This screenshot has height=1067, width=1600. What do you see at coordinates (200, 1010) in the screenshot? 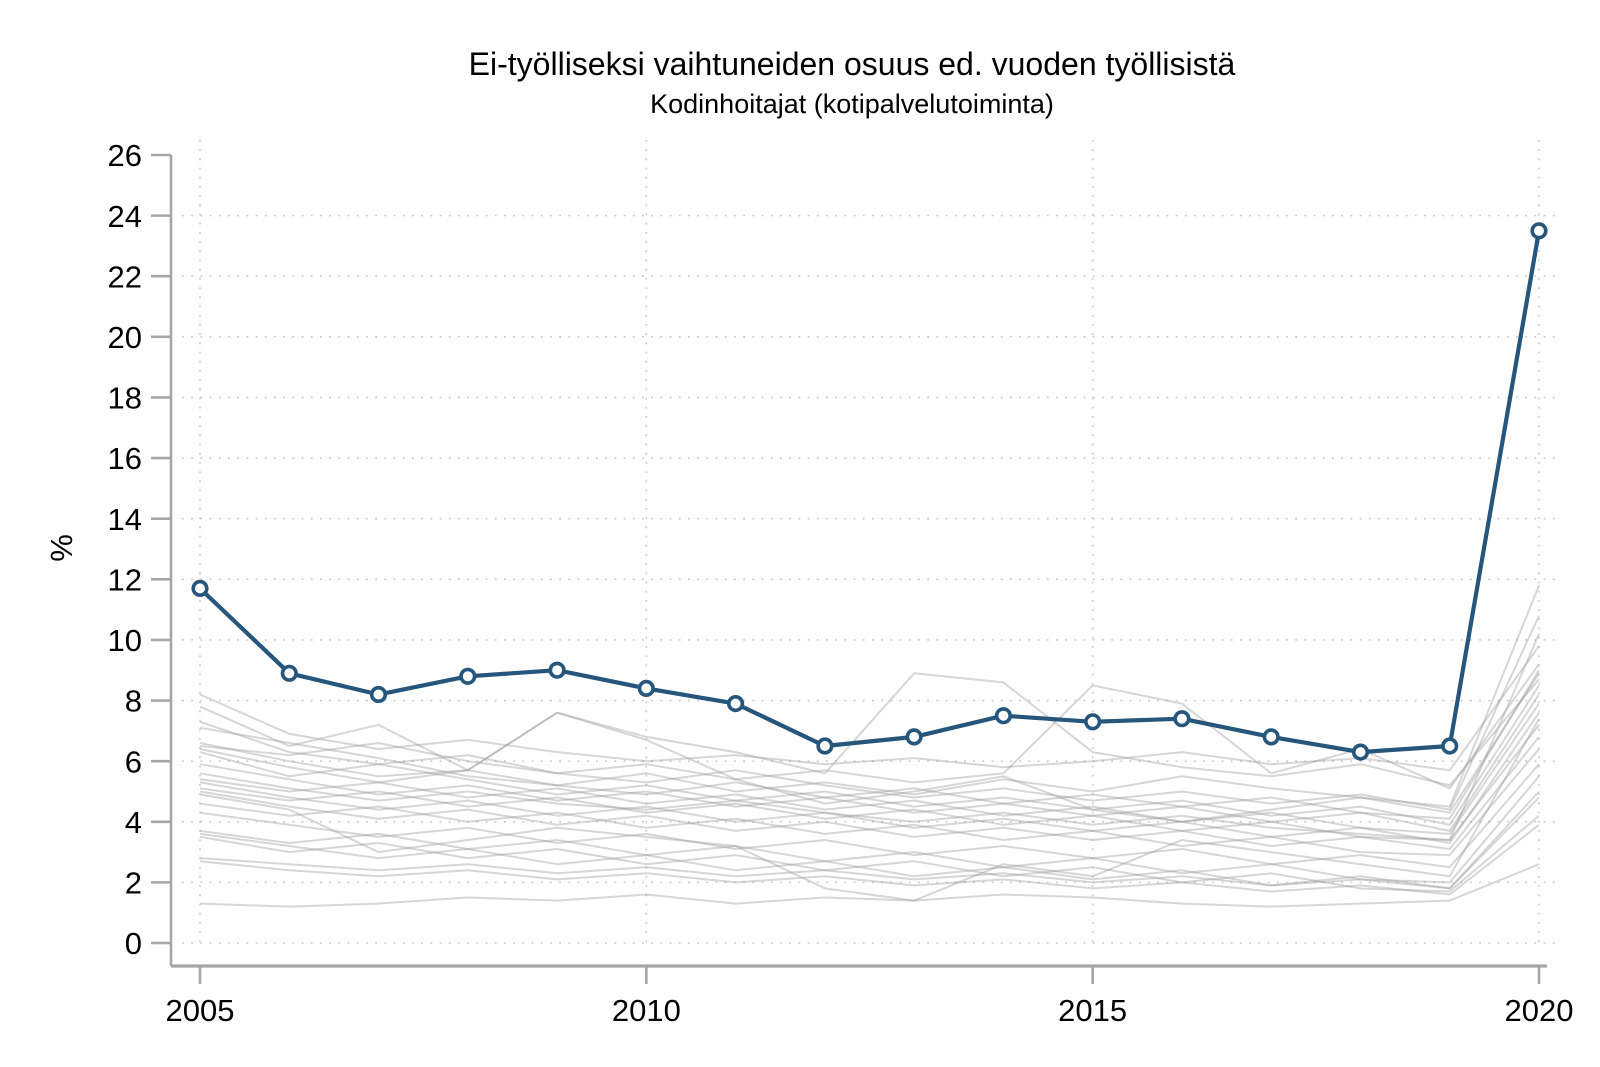
I see `x-tick-label: 2005` at bounding box center [200, 1010].